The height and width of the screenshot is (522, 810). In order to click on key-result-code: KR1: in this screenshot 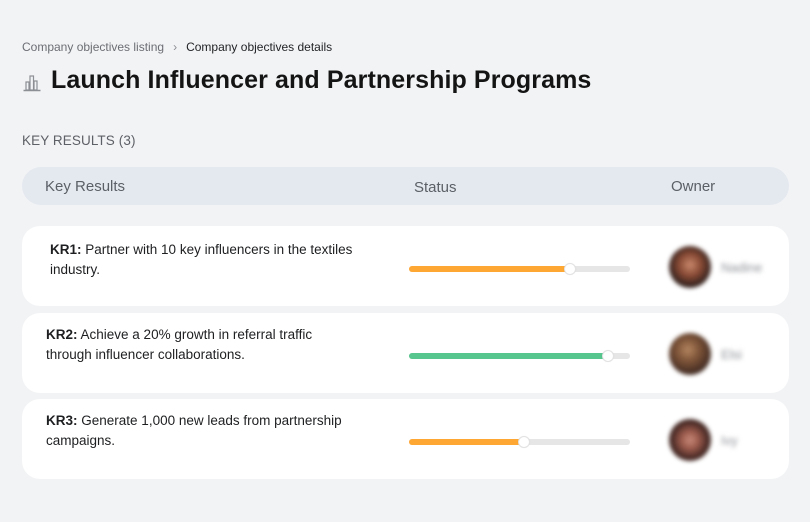, I will do `click(66, 249)`.